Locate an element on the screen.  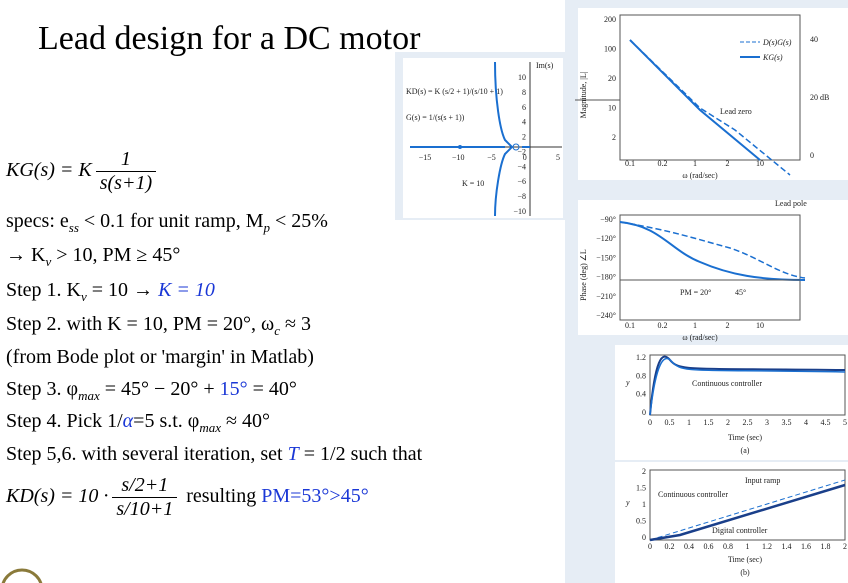
axis-label: Time (sec) is located at coordinates (745, 559).